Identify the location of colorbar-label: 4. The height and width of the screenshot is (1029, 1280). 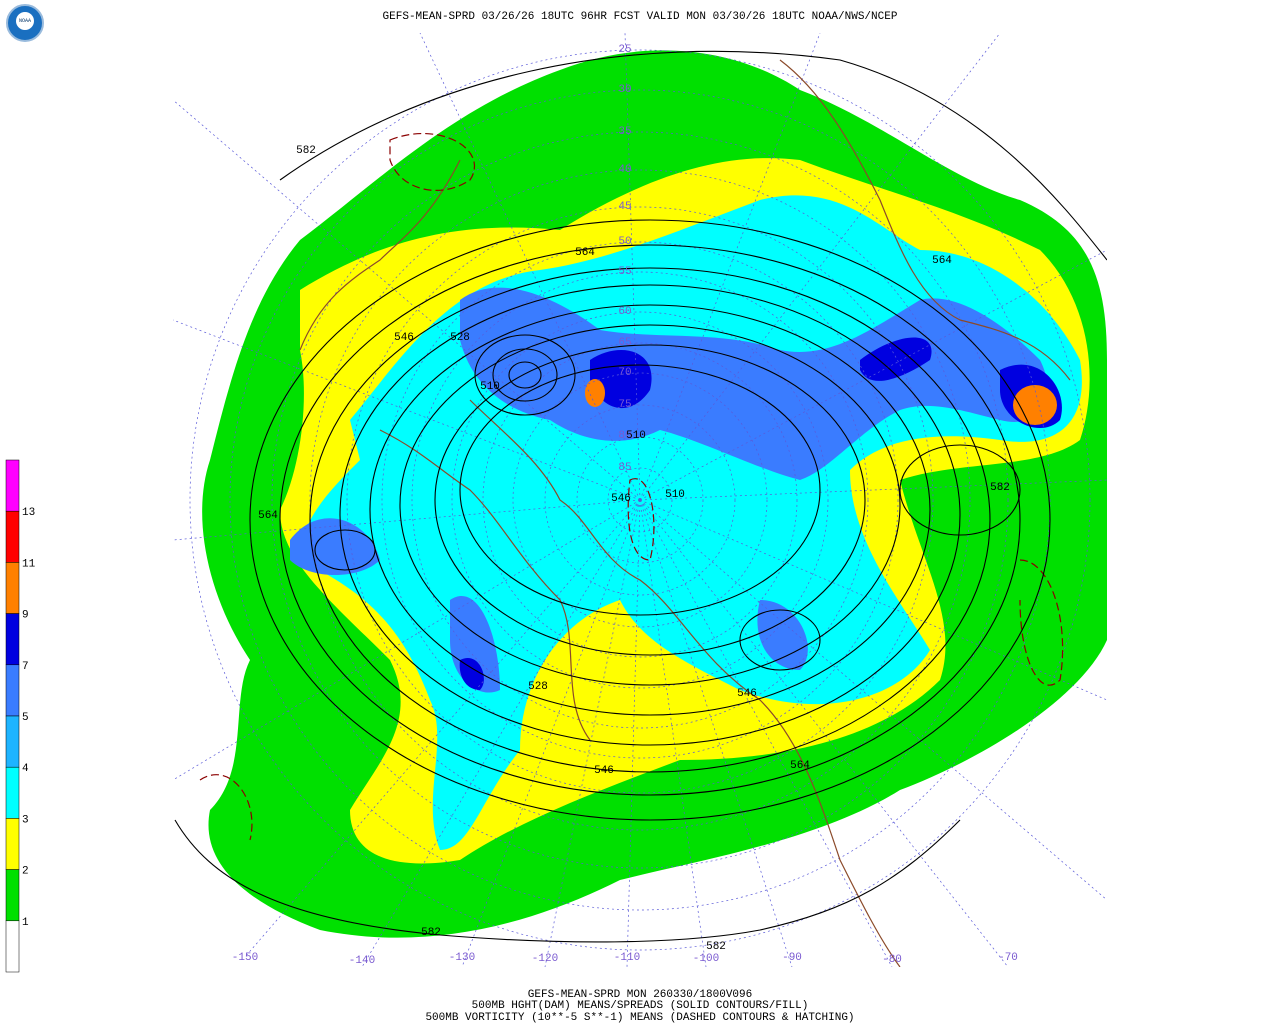
(25, 769).